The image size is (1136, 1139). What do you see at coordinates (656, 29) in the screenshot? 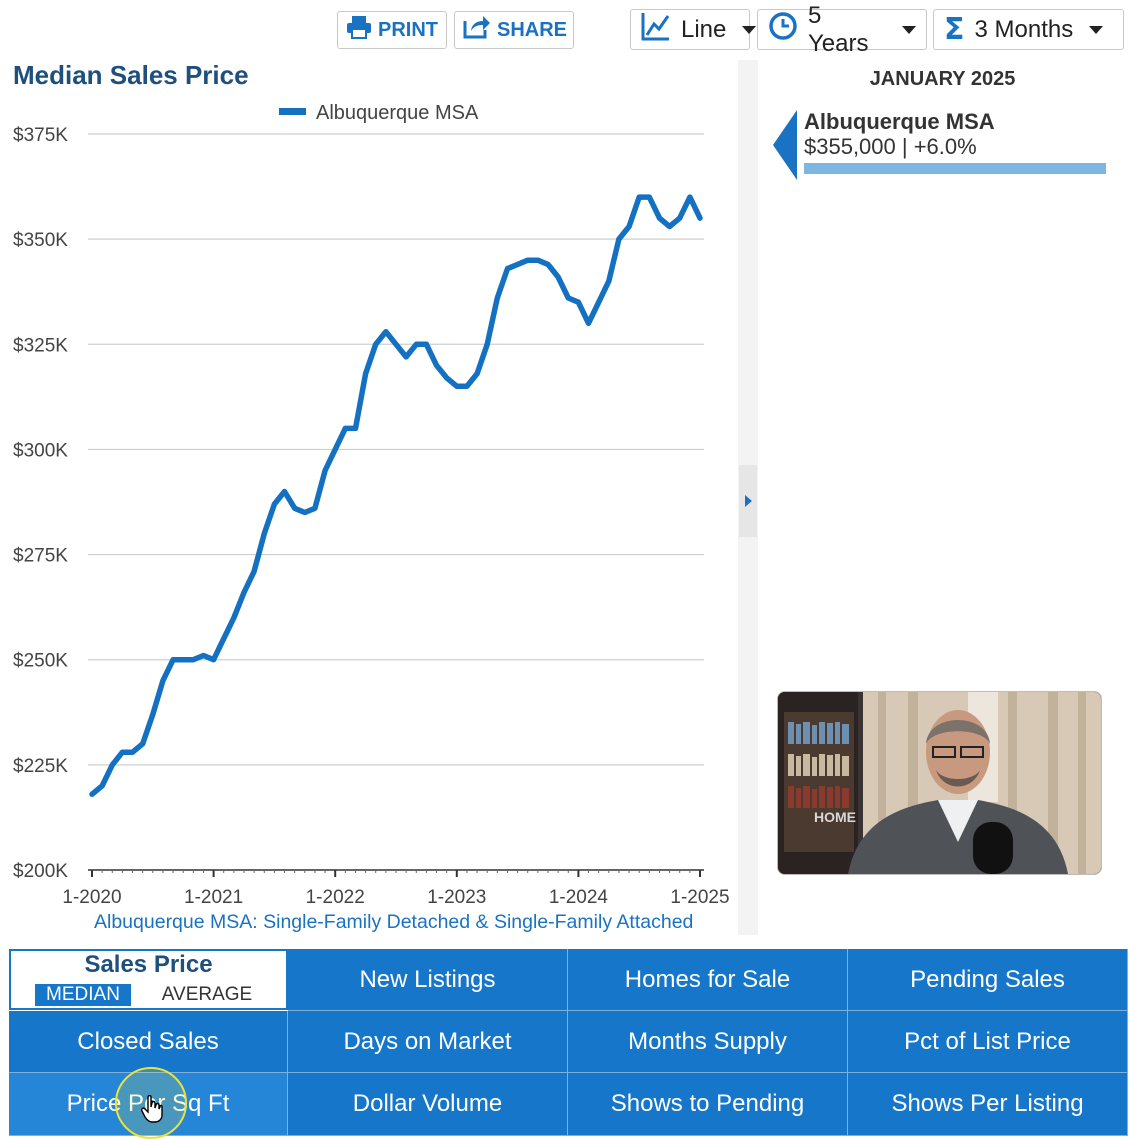
I see `line-chart-icon` at bounding box center [656, 29].